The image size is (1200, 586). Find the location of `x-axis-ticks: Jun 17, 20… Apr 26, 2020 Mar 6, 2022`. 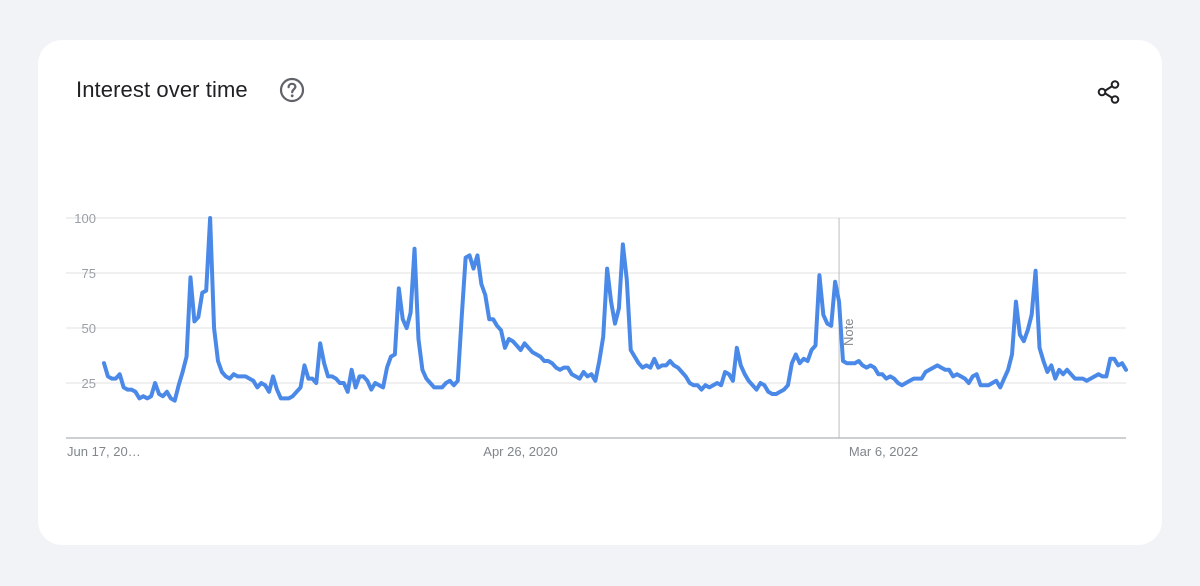

x-axis-ticks: Jun 17, 20… Apr 26, 2020 Mar 6, 2022 is located at coordinates (492, 451).